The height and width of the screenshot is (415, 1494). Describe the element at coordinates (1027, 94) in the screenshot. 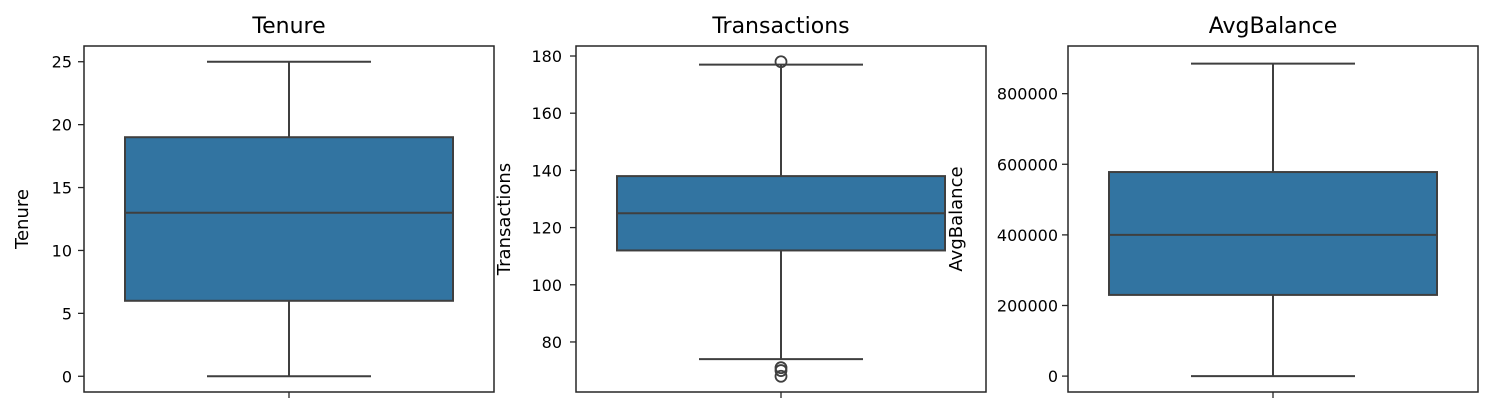

I see `panel-2-y-tick-label: 800000` at that location.